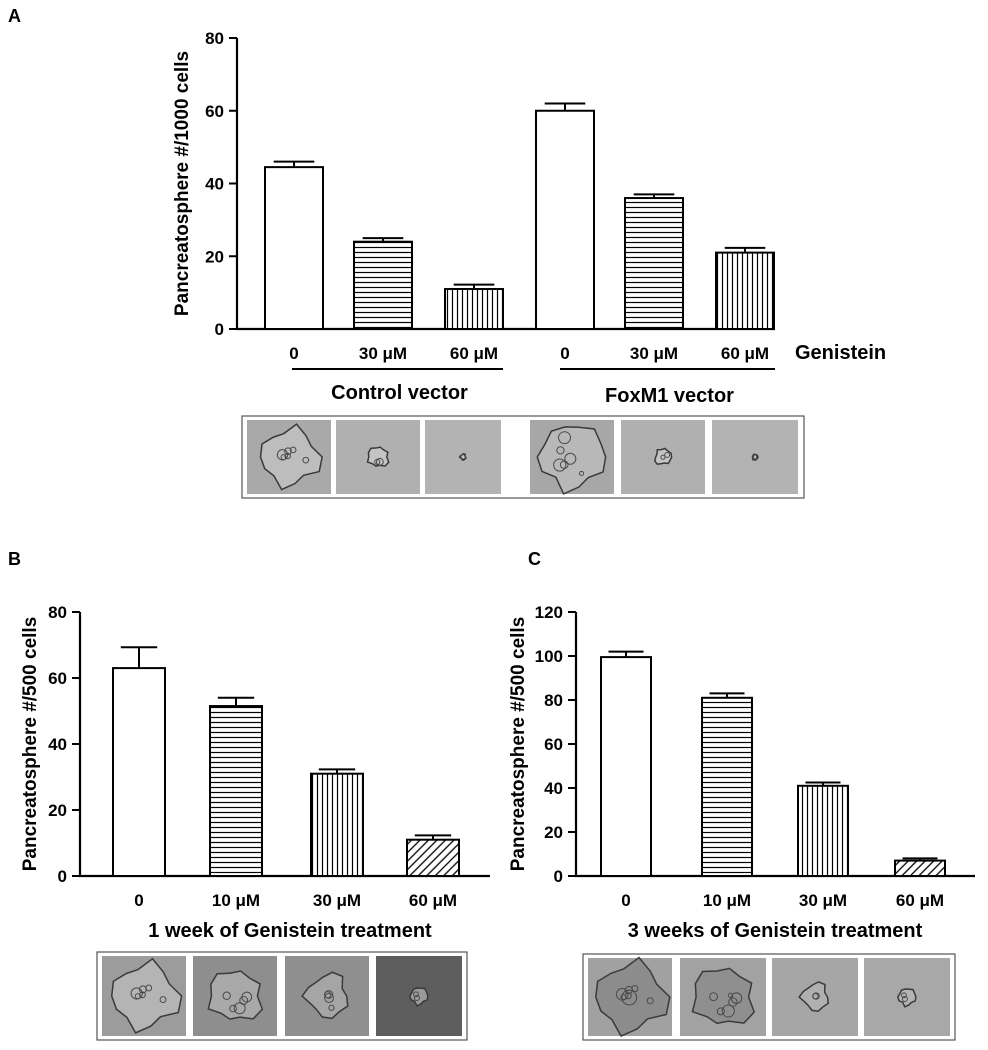  What do you see at coordinates (775, 931) in the screenshot?
I see `x-axis-label: 3 weeks of Genistein treatment` at bounding box center [775, 931].